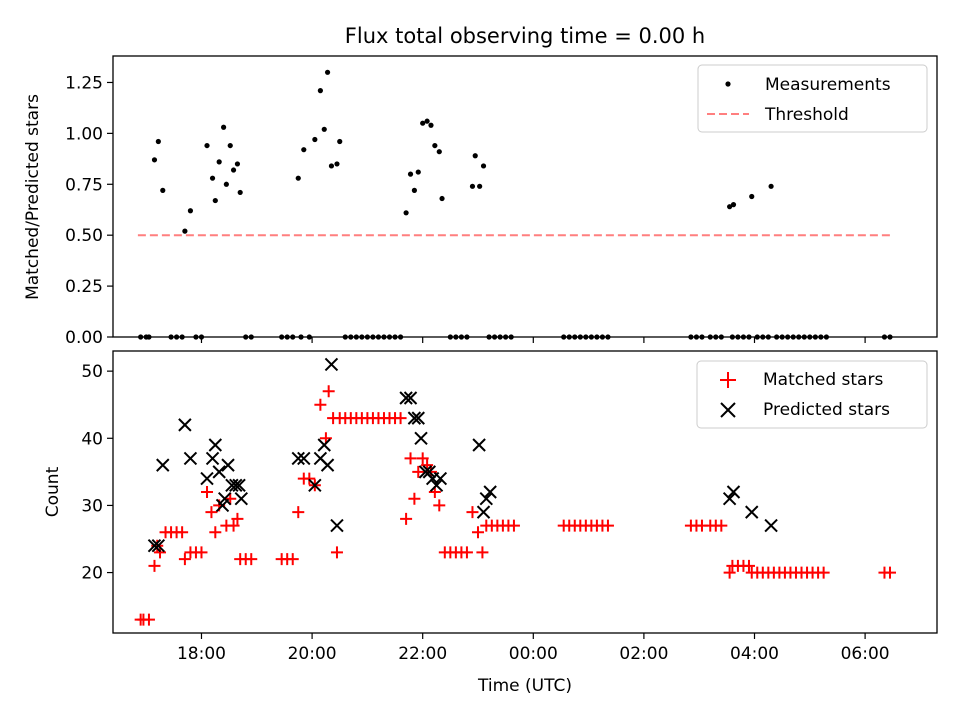 The image size is (960, 720). What do you see at coordinates (806, 115) in the screenshot?
I see `legend-label-threshold: Threshold` at bounding box center [806, 115].